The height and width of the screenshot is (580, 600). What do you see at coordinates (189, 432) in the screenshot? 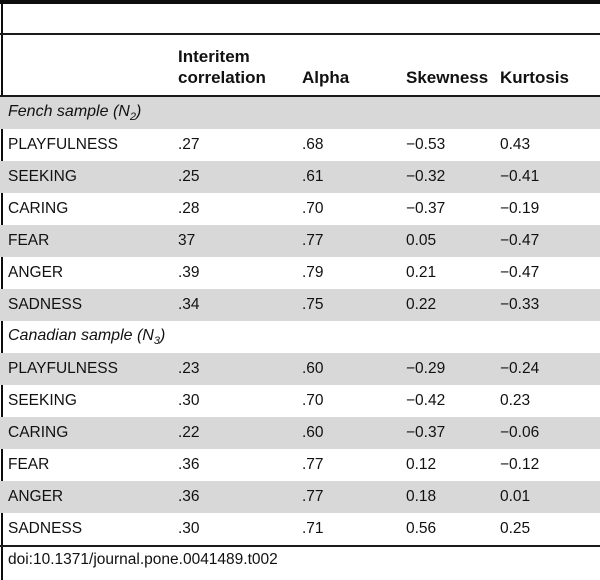
I see `interitem-value: .22` at bounding box center [189, 432].